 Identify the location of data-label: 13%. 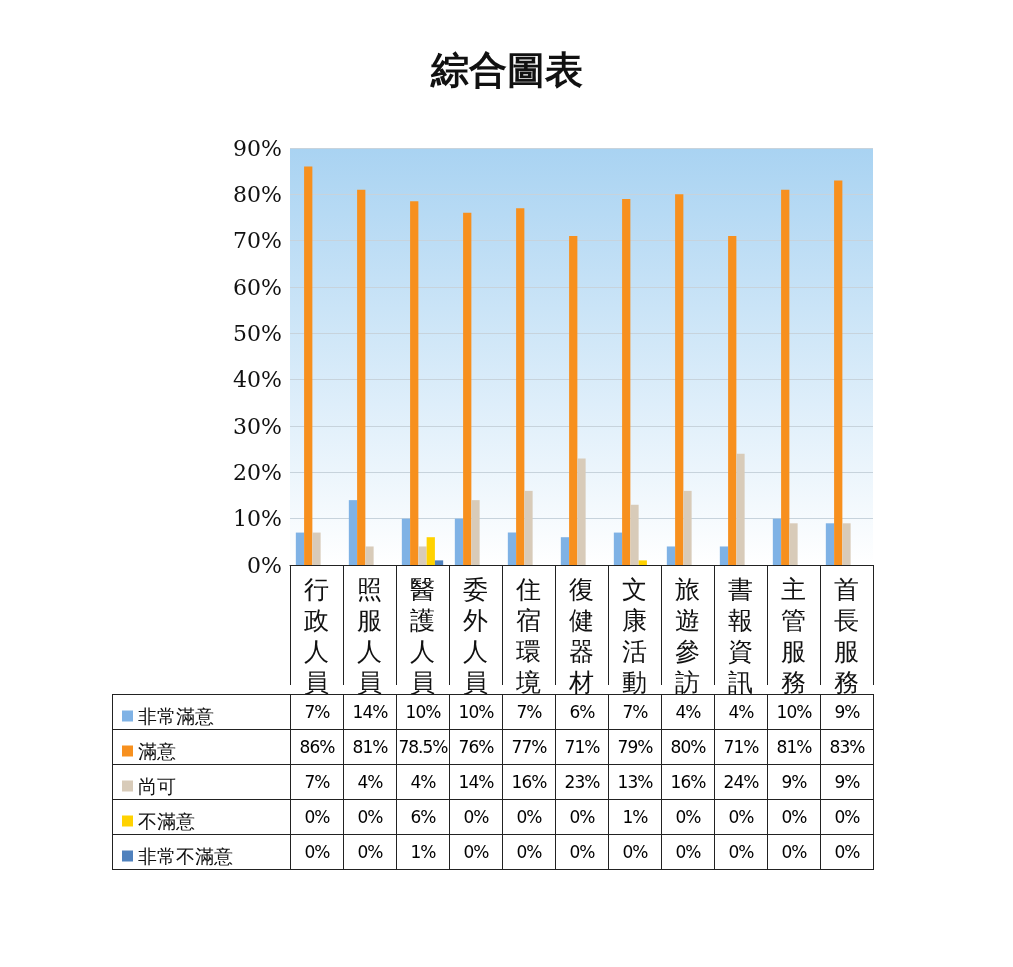
(635, 782).